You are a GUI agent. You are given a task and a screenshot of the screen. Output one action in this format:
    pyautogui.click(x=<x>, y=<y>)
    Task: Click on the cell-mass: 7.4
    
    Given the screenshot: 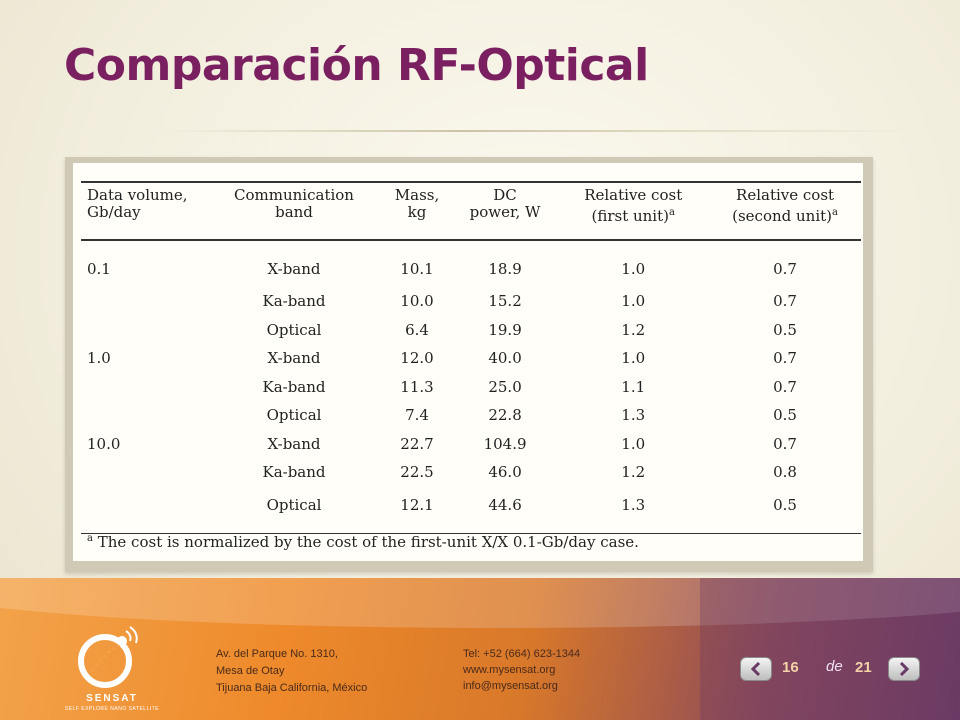 What is the action you would take?
    pyautogui.click(x=417, y=415)
    